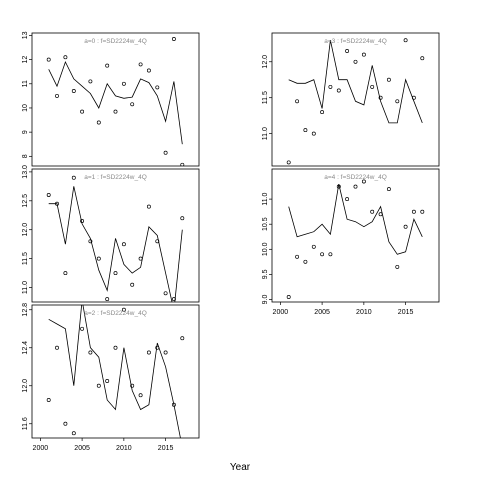  I want to click on y-tick-label: 11, so click(25, 83).